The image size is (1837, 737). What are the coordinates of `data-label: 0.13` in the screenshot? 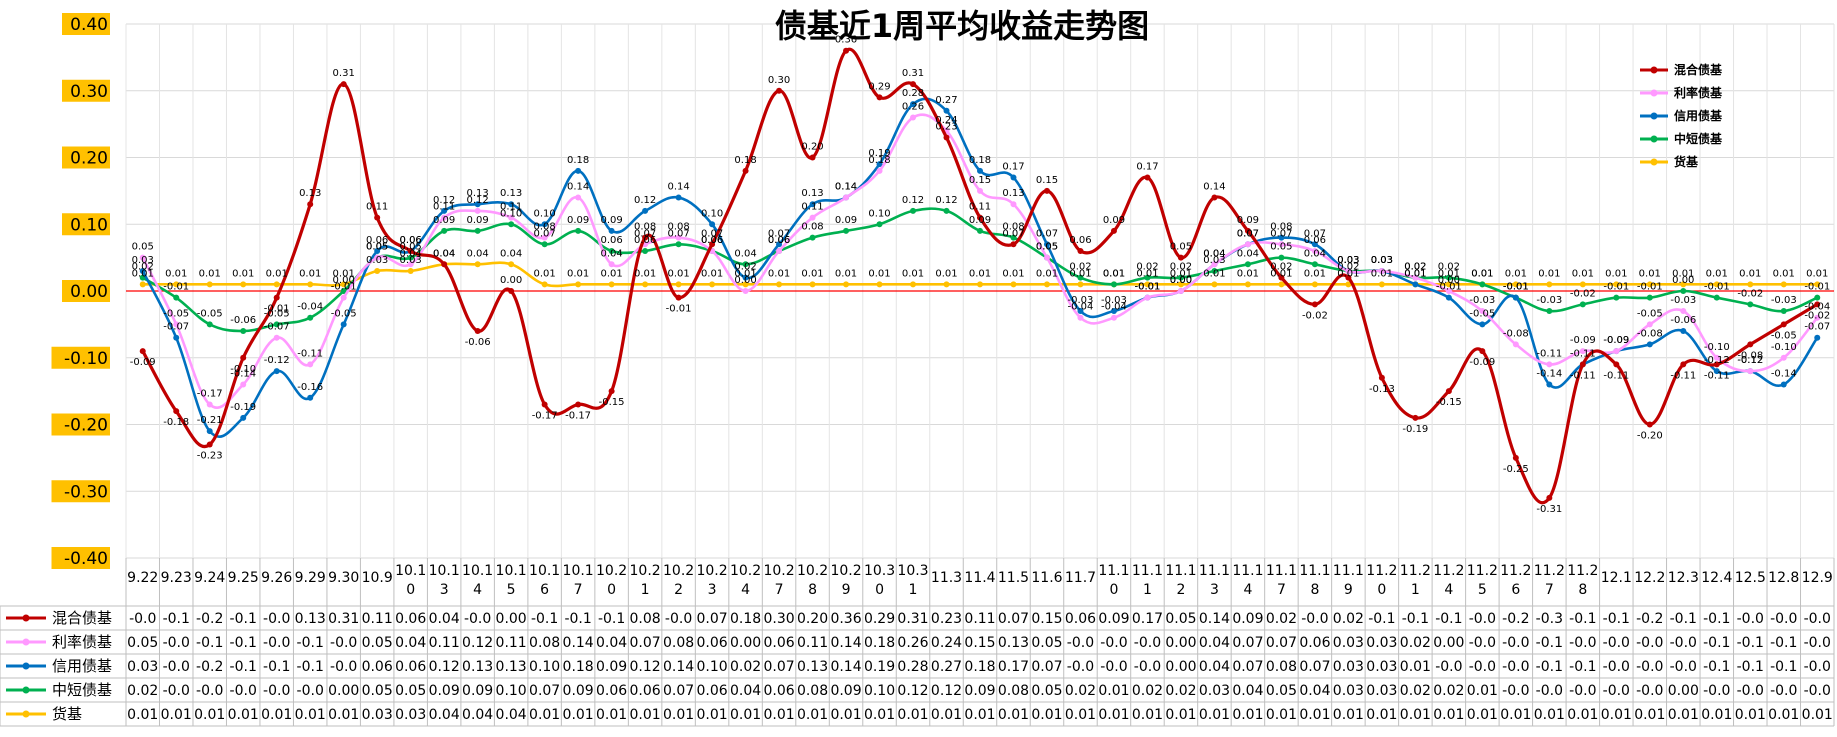 It's located at (511, 193).